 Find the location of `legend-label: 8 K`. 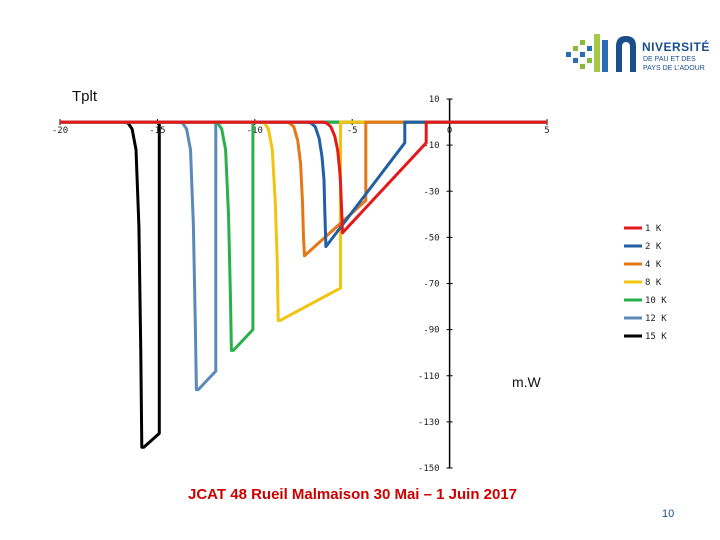

legend-label: 8 K is located at coordinates (653, 283).